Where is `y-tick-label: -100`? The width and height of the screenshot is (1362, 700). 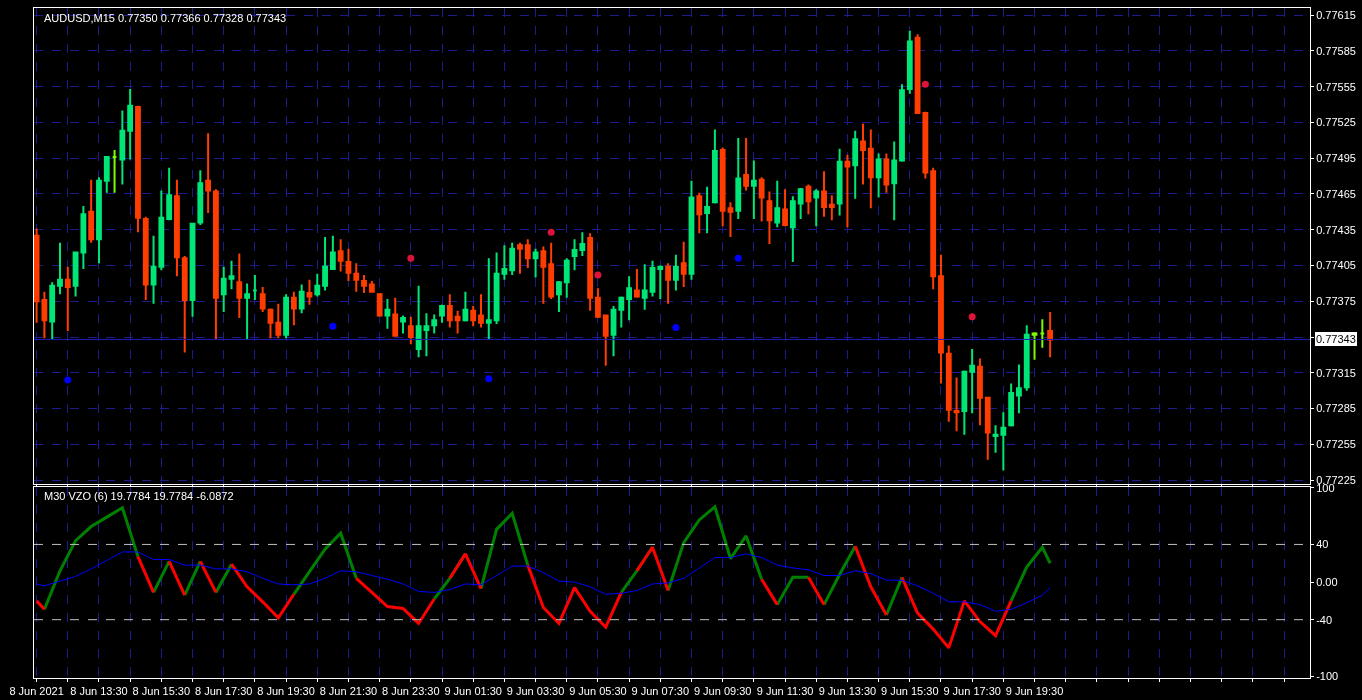 y-tick-label: -100 is located at coordinates (1327, 675).